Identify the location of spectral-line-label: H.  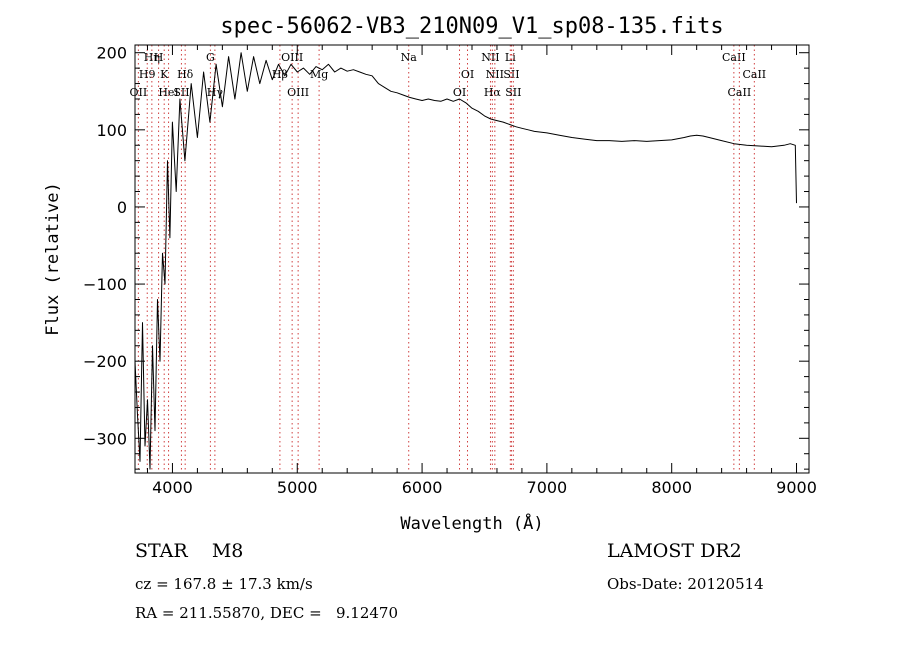
(159, 57).